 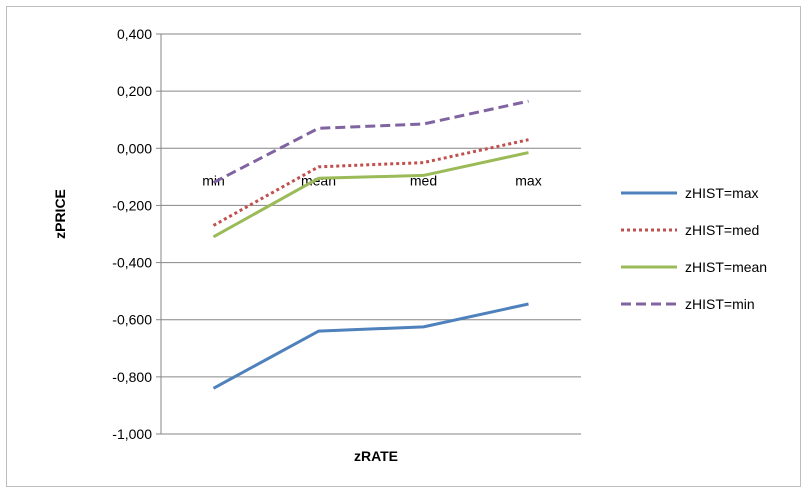 What do you see at coordinates (132, 205) in the screenshot?
I see `y-tick-label: -0,200` at bounding box center [132, 205].